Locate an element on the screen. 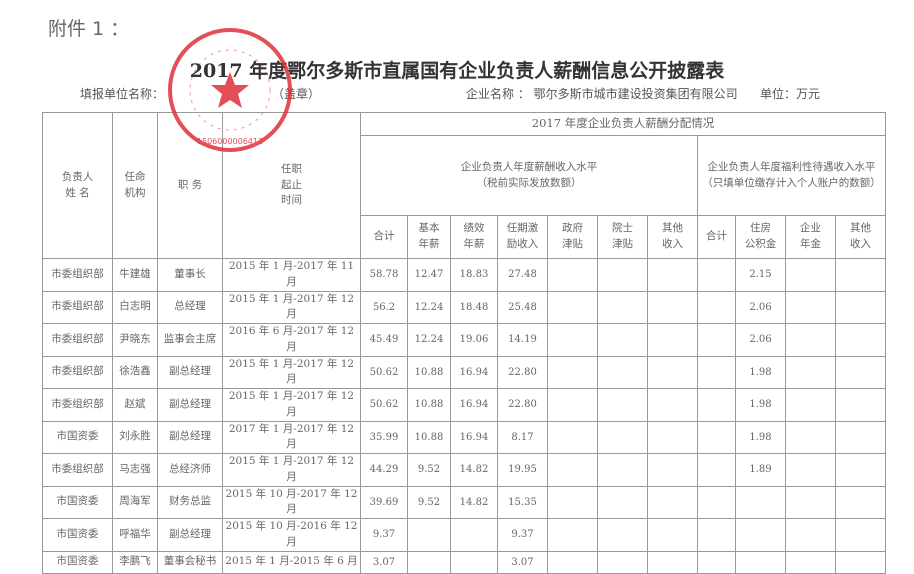  table-cell: 18.83 is located at coordinates (474, 275).